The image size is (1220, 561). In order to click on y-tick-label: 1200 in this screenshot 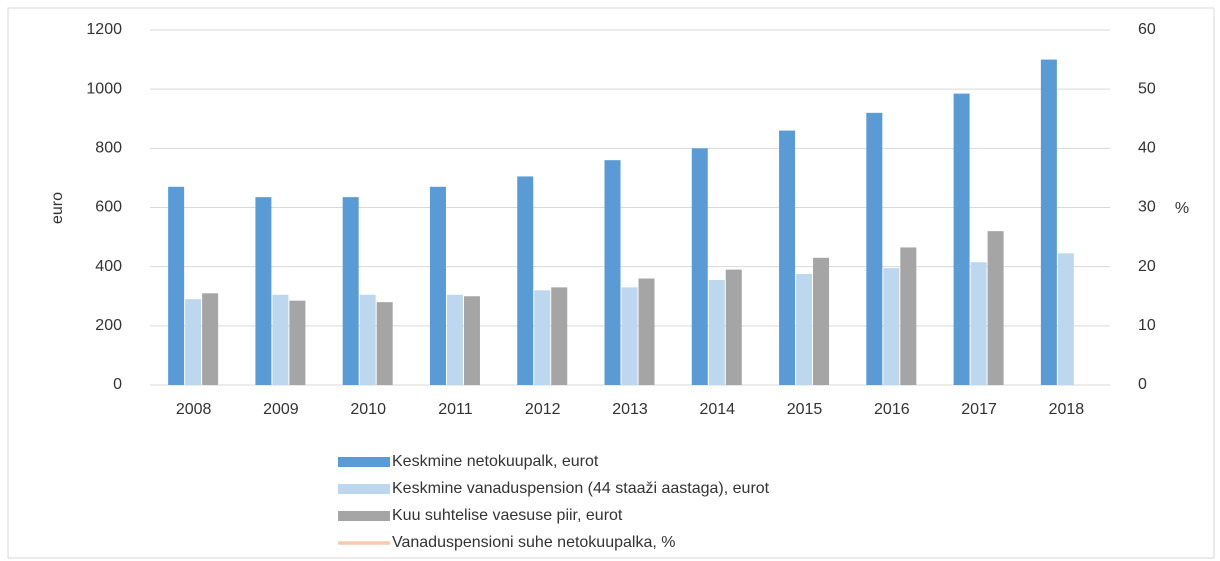, I will do `click(104, 29)`.